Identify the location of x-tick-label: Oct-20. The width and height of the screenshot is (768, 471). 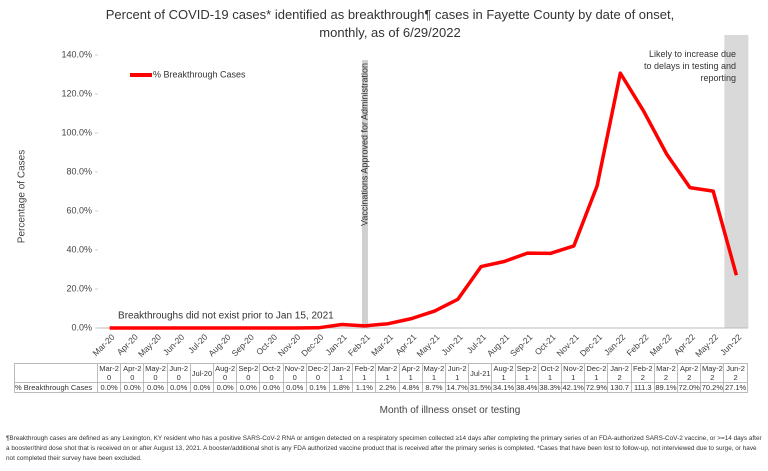
(266, 344).